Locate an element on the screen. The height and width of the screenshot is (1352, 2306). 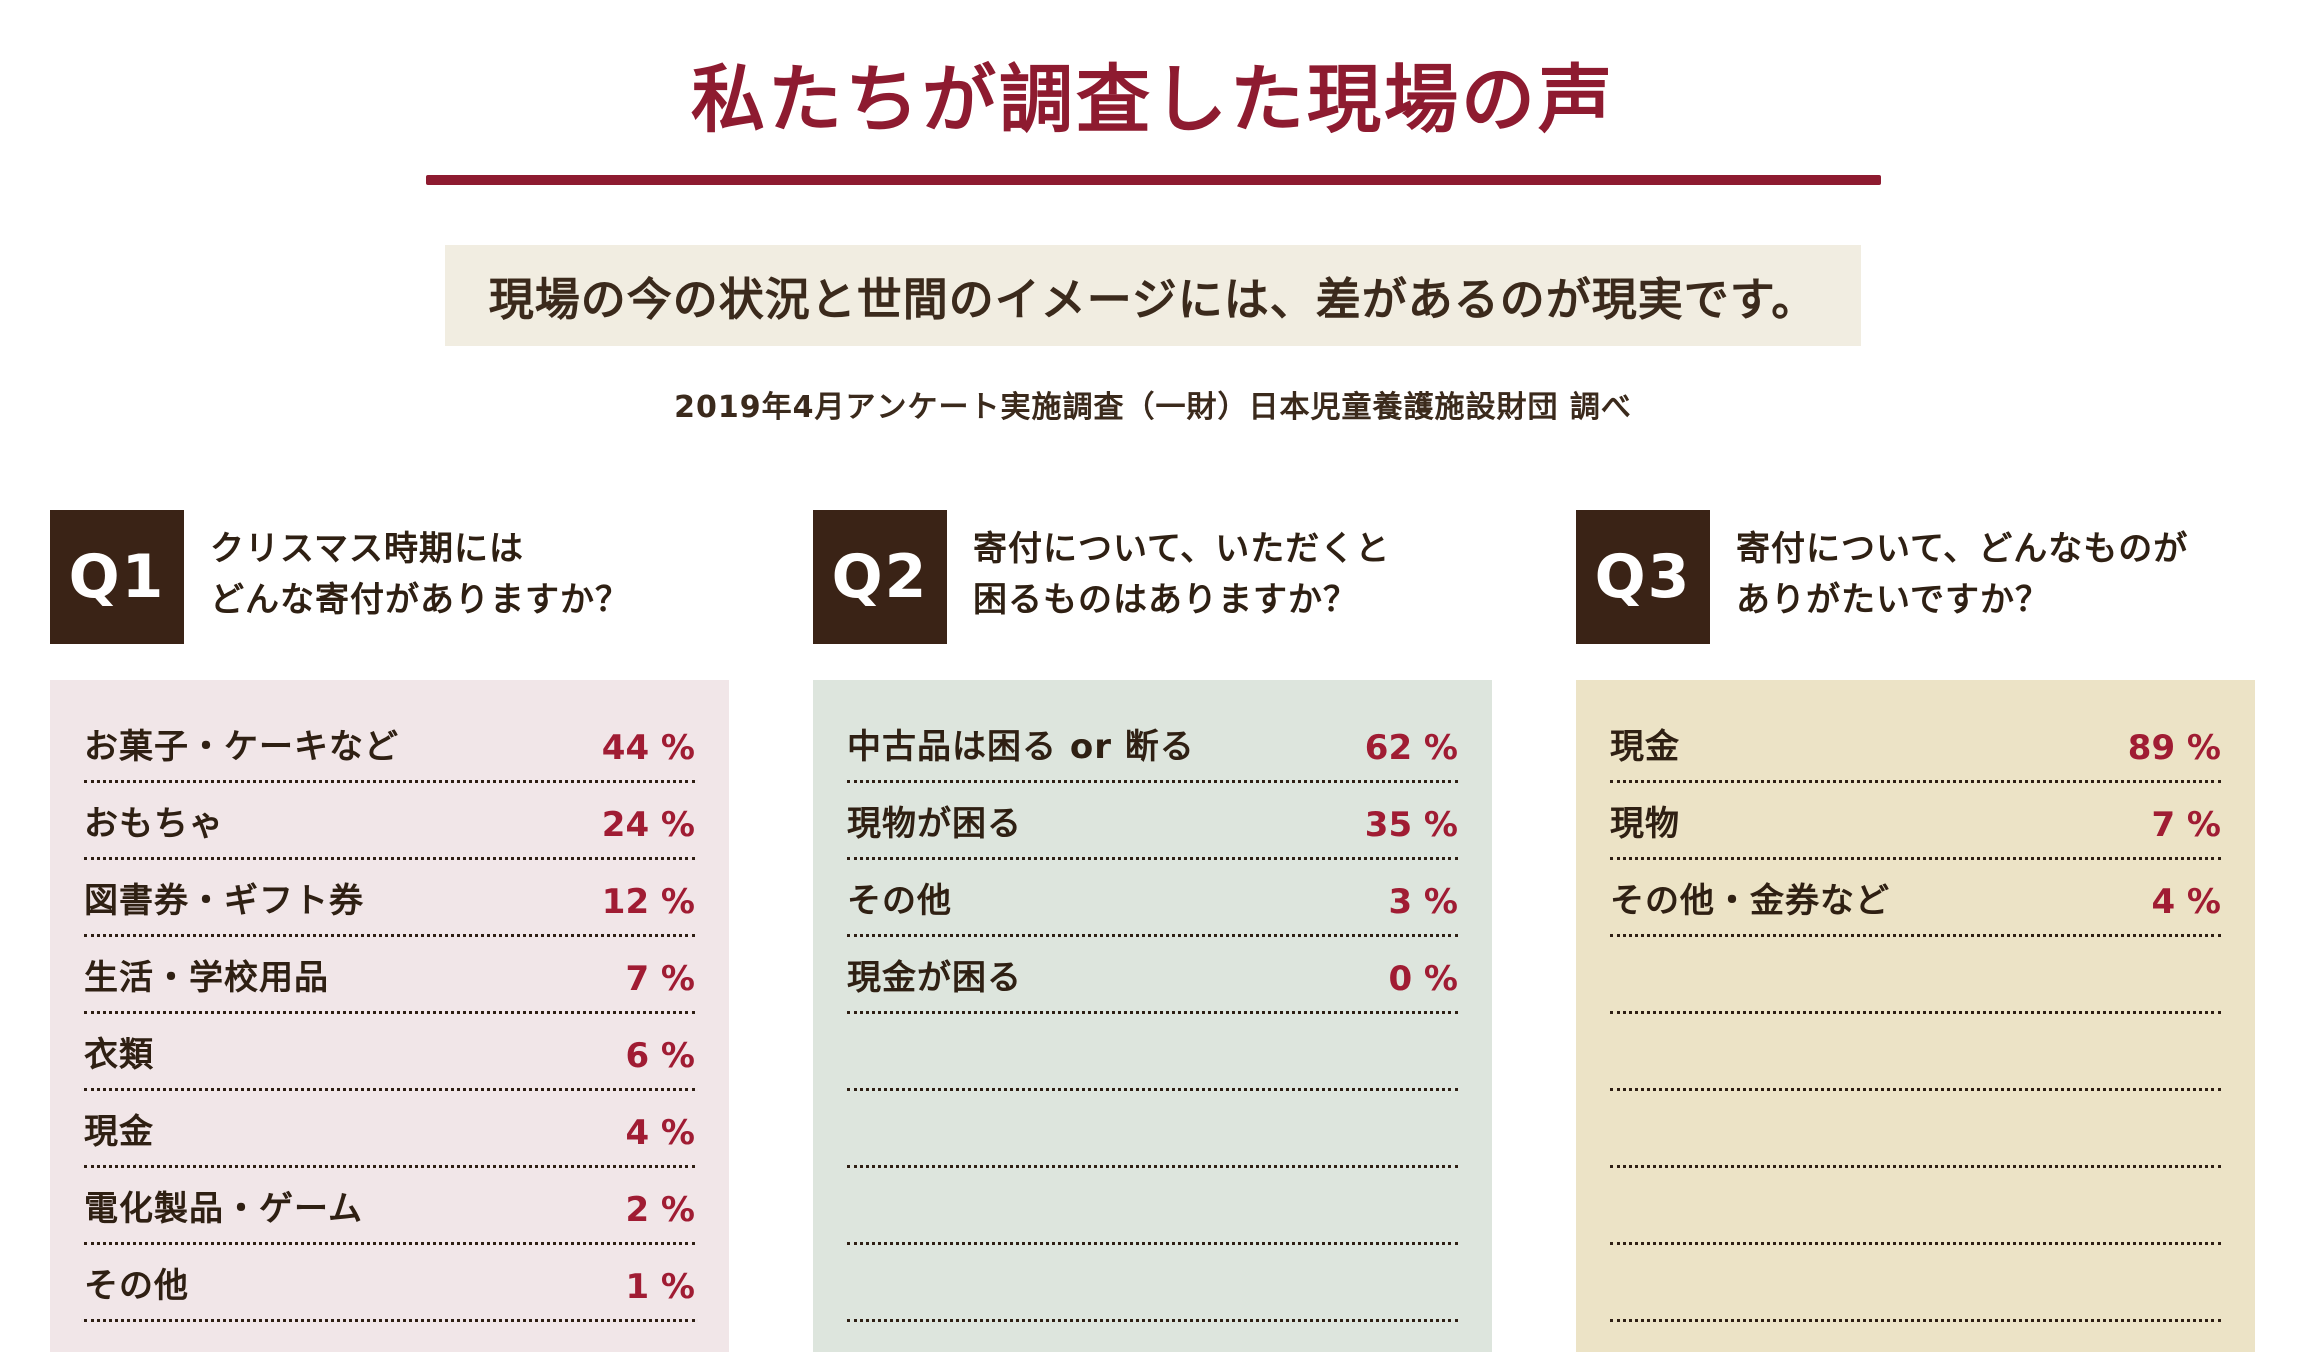
stat-label: お菓子・ケーキなど is located at coordinates (241, 747).